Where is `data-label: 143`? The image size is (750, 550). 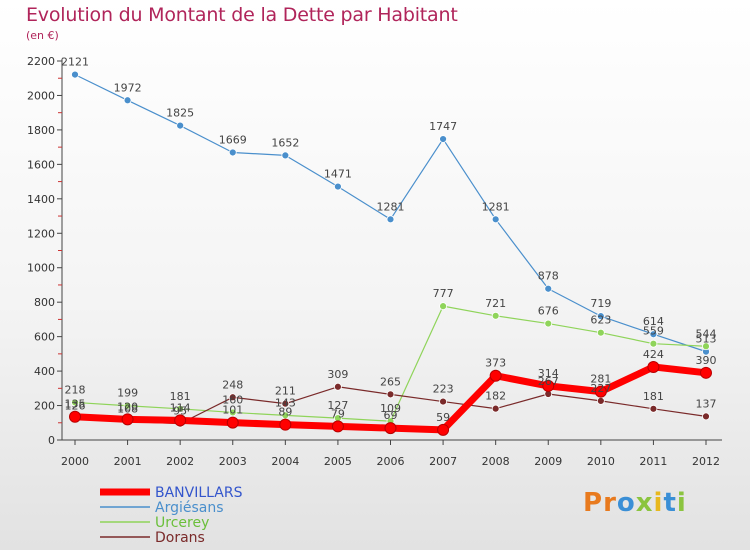 data-label: 143 is located at coordinates (285, 402).